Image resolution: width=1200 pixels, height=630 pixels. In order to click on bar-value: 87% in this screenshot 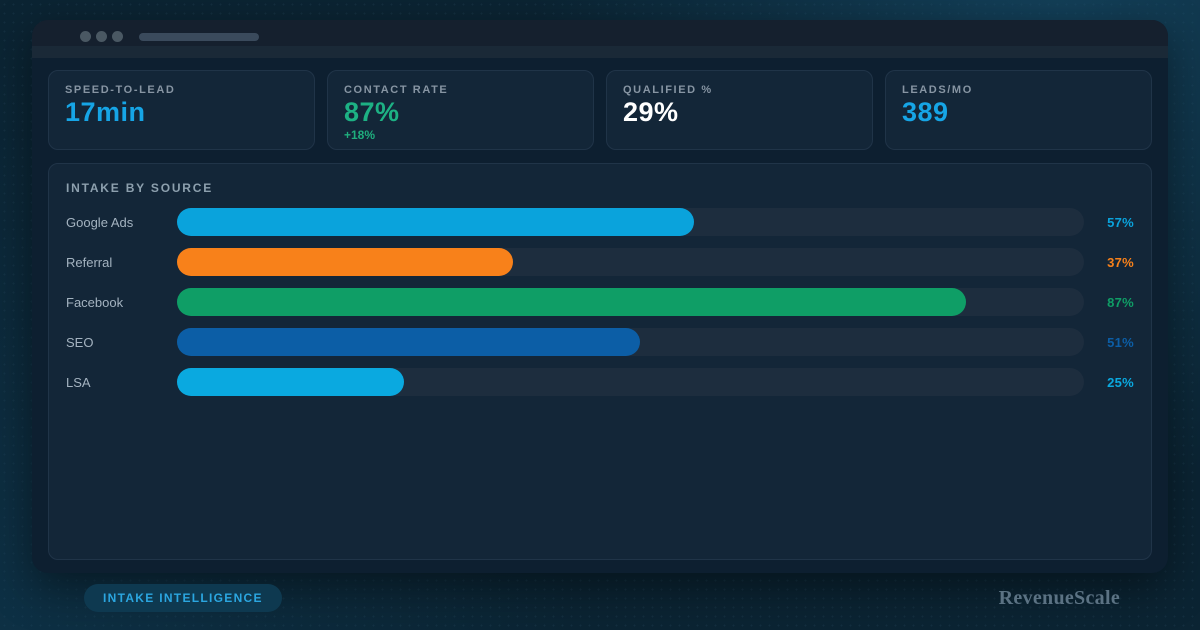, I will do `click(1120, 302)`.